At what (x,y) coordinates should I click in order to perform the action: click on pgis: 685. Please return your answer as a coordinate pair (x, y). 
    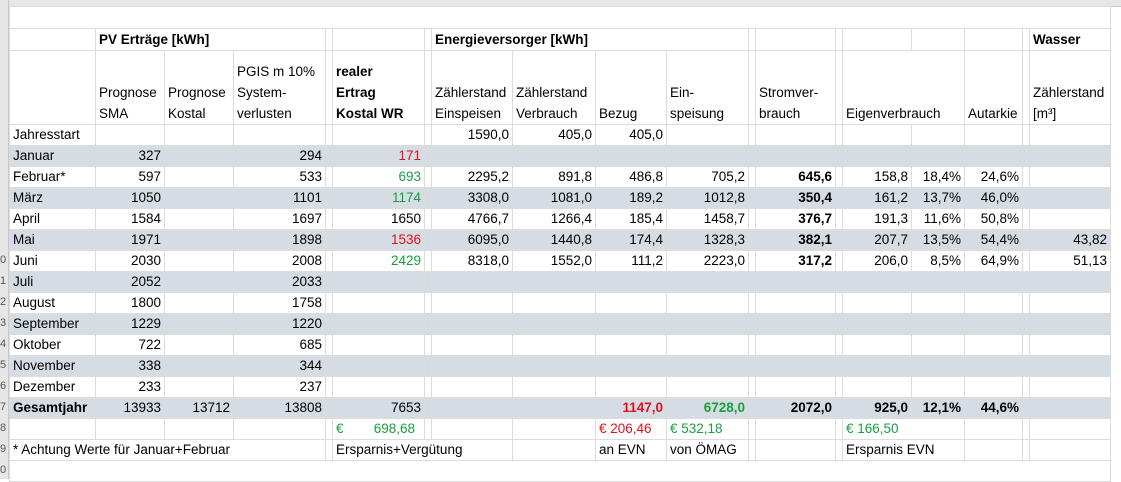
    Looking at the image, I should click on (279, 345).